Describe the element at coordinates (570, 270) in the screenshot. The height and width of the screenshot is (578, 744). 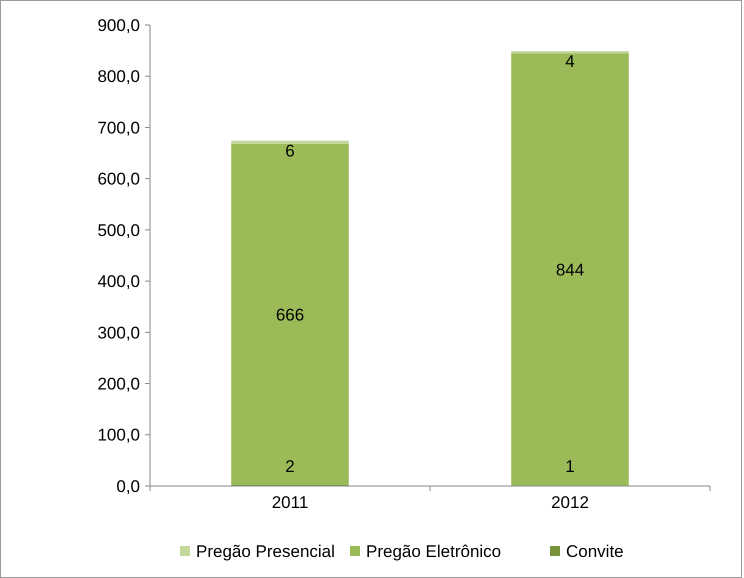
I see `data-label: 844` at that location.